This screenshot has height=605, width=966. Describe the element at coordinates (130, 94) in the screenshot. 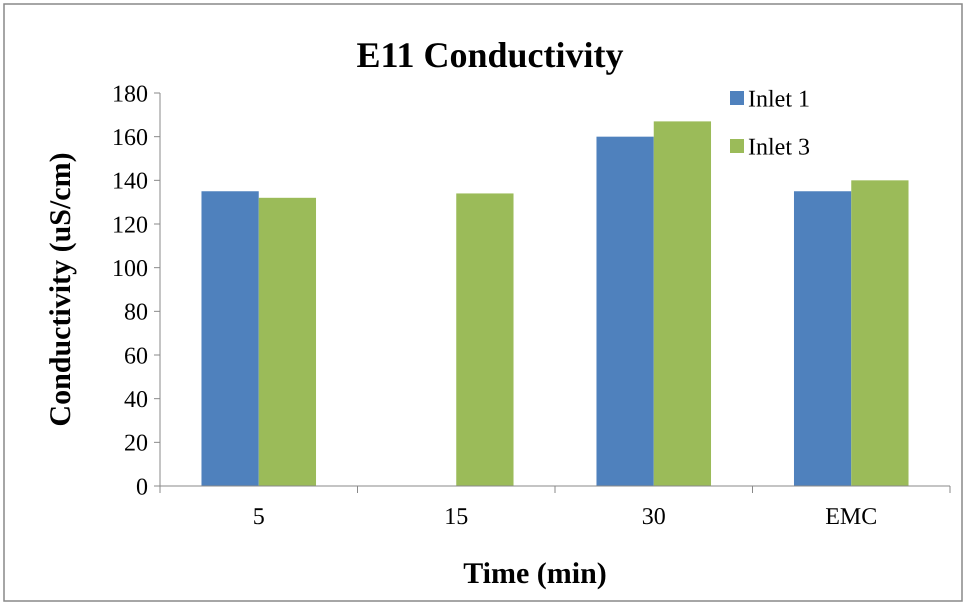

I see `y-tick-label: 180` at that location.